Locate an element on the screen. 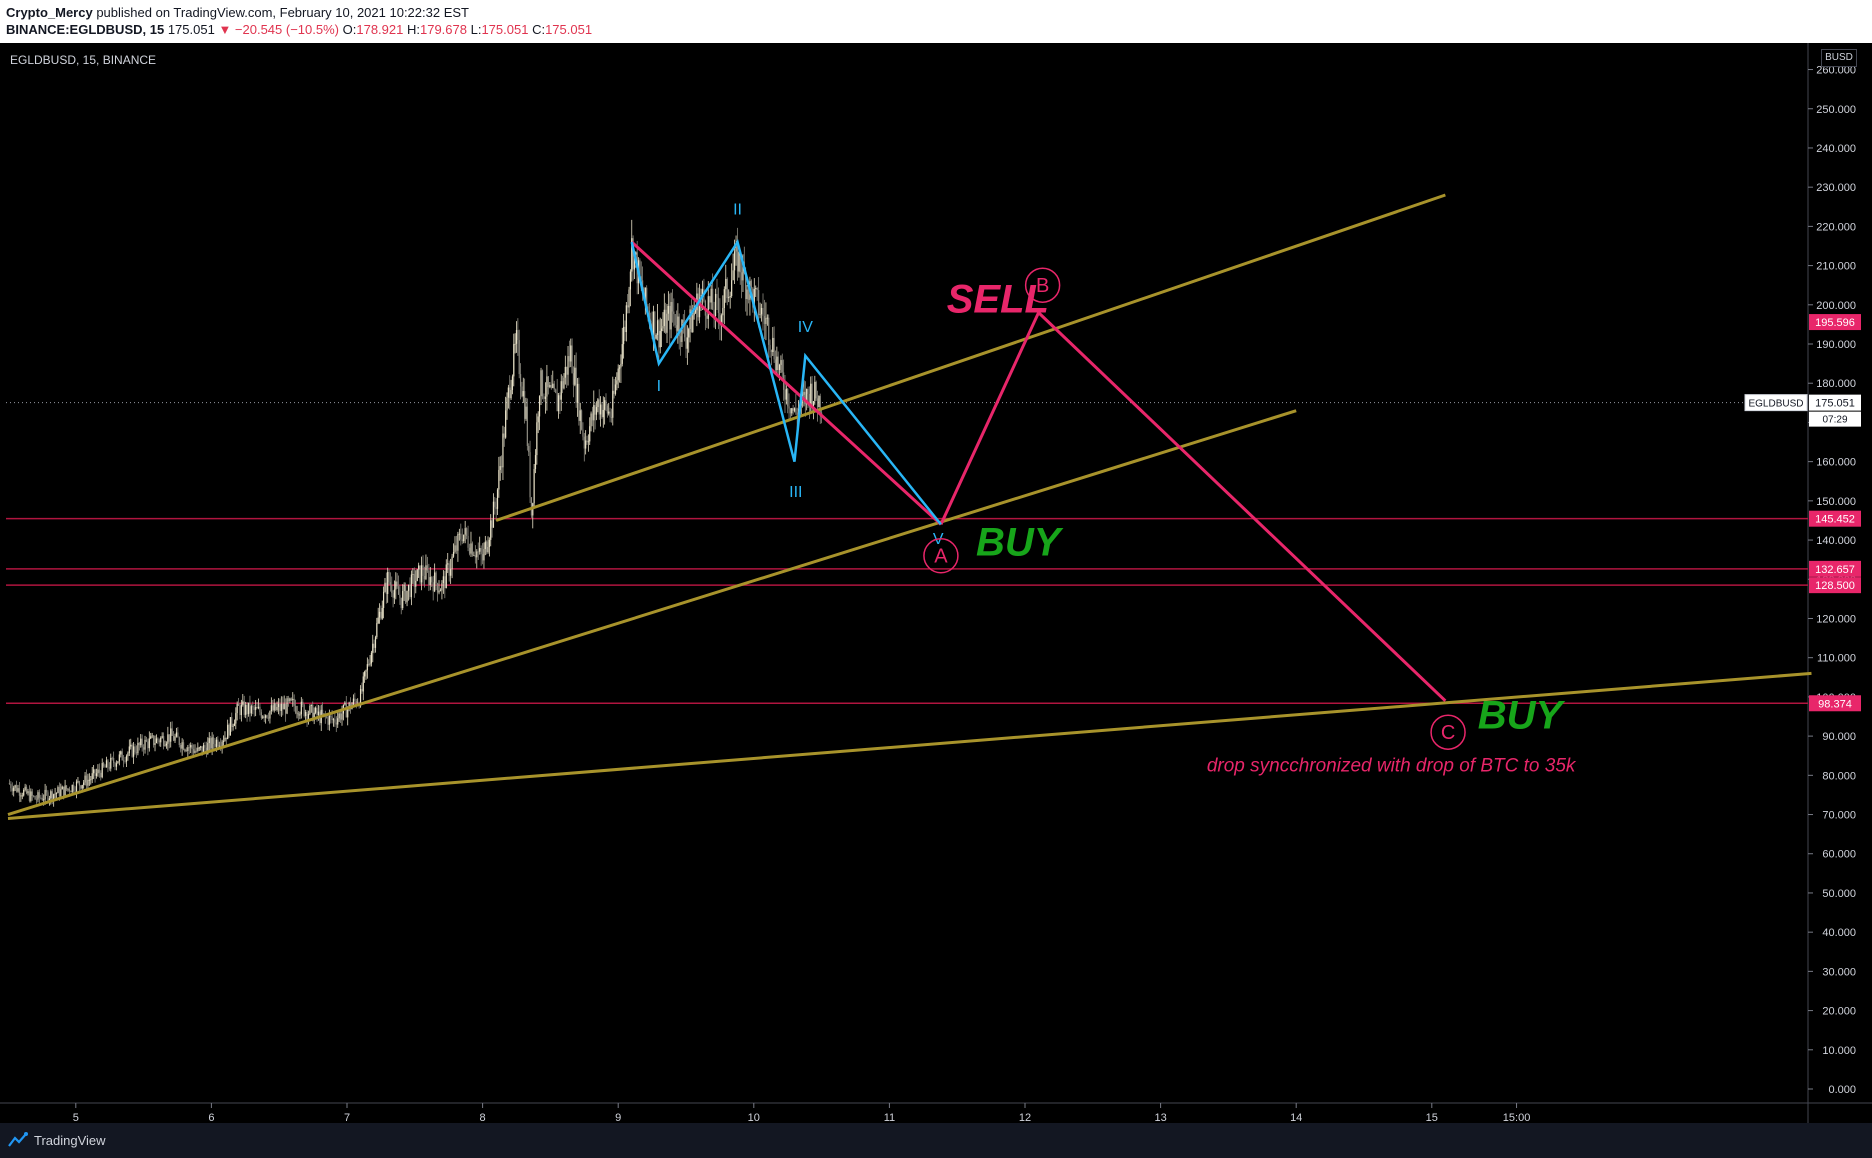 Image resolution: width=1872 pixels, height=1158 pixels. tradingview-brand: TradingView is located at coordinates (70, 1140).